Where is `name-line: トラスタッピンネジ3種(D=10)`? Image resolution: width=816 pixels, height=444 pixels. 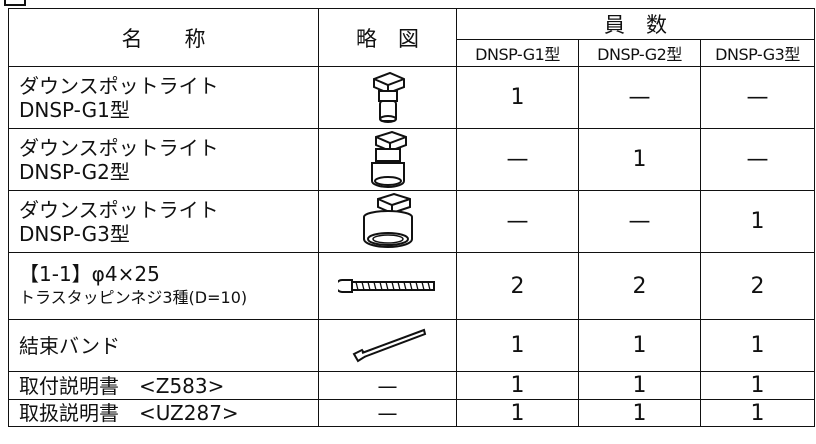
name-line: トラスタッピンネジ3種(D=10) is located at coordinates (133, 297).